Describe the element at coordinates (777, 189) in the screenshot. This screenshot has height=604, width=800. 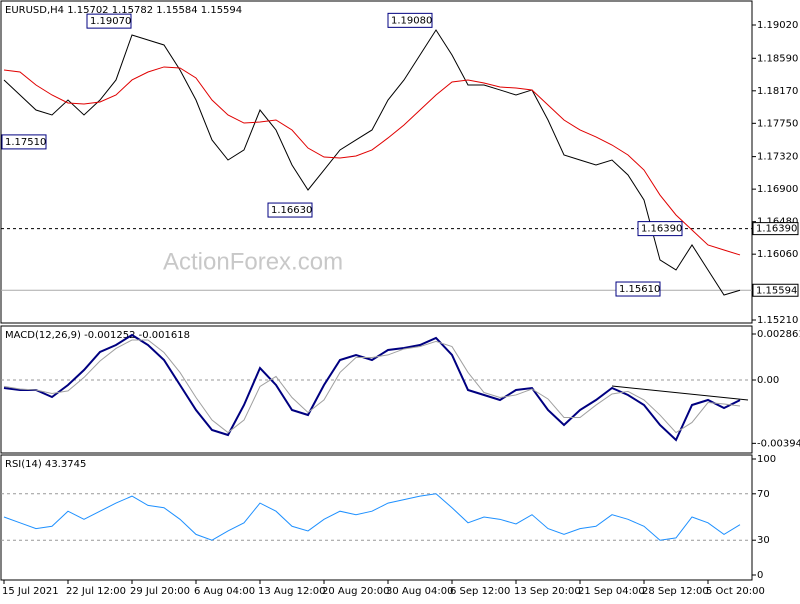
I see `y-tick-label: 1.16900` at that location.